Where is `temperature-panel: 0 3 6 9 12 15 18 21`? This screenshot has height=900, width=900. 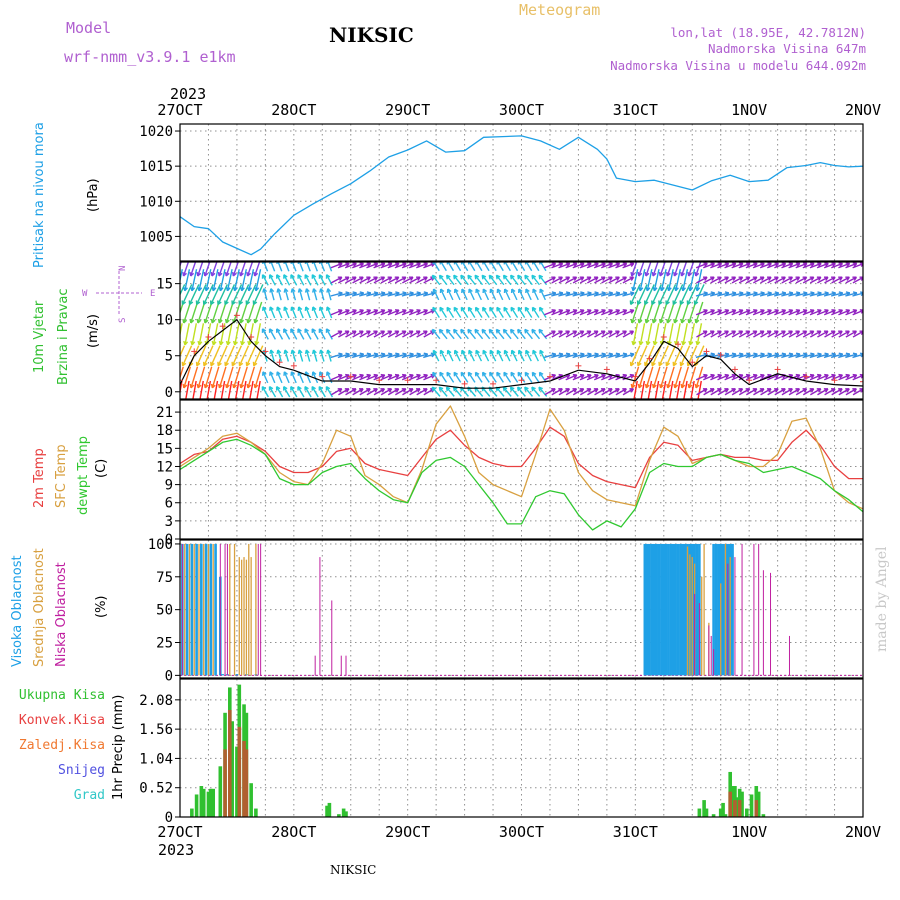 temperature-panel: 0 3 6 9 12 15 18 21 is located at coordinates (510, 473).